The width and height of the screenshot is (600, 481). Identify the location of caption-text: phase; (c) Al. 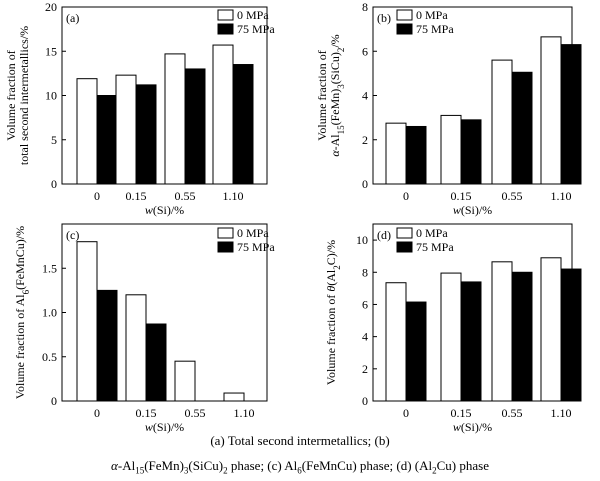
(262, 465).